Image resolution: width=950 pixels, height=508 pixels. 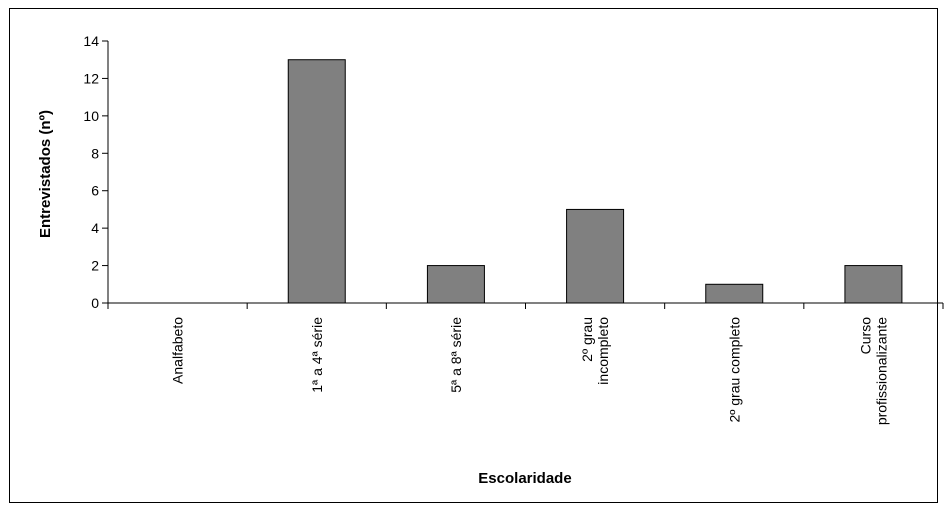 I want to click on x-tick-label-line: 1ª a 4ª série, so click(x=317, y=355).